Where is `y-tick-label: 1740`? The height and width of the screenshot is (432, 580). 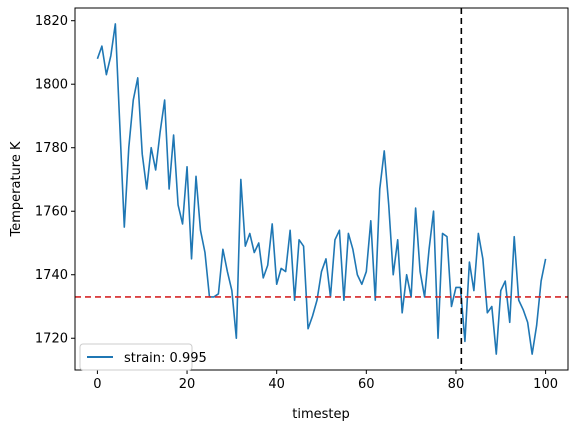
y-tick-label: 1740 is located at coordinates (51, 275).